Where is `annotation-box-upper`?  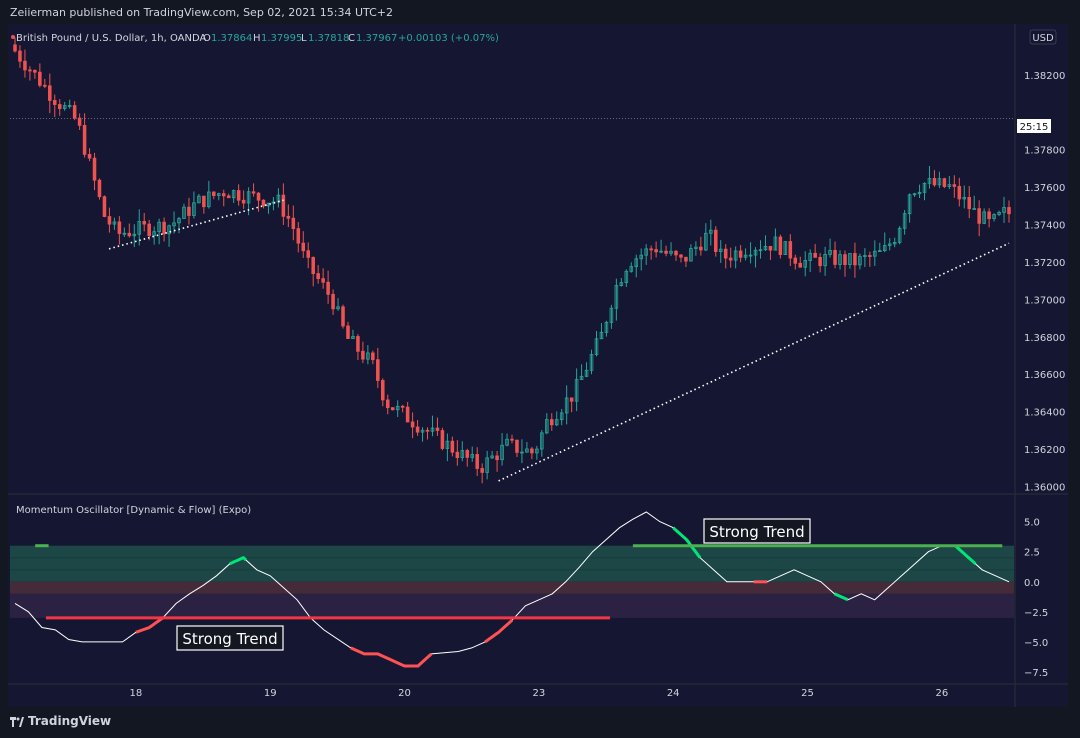 annotation-box-upper is located at coordinates (757, 531).